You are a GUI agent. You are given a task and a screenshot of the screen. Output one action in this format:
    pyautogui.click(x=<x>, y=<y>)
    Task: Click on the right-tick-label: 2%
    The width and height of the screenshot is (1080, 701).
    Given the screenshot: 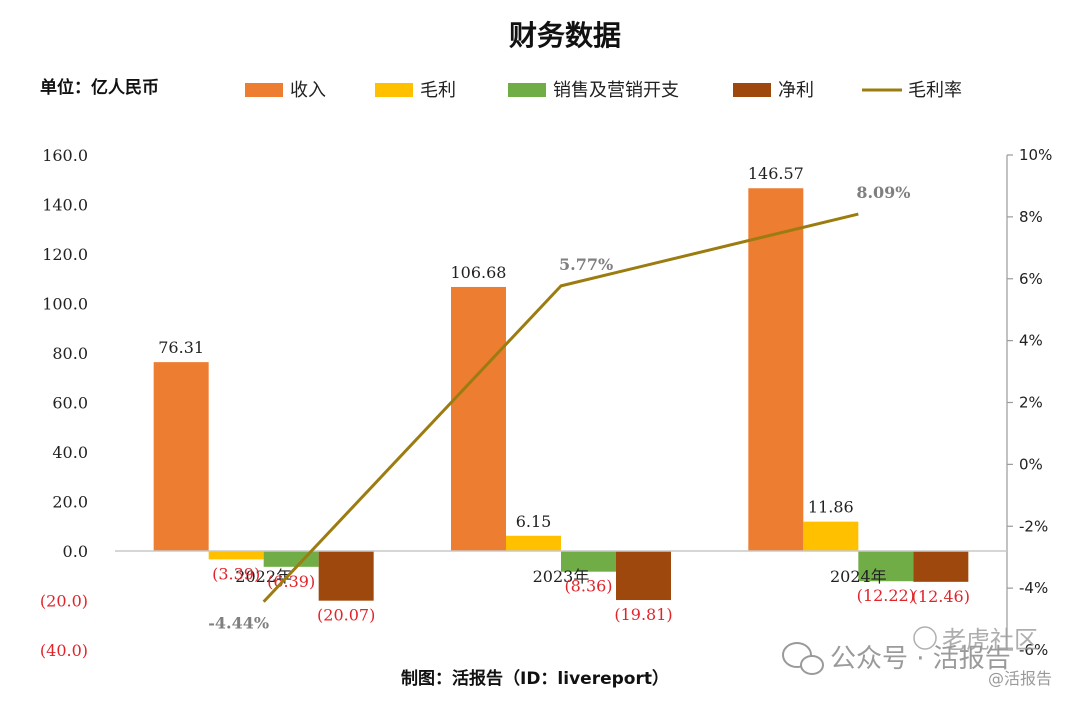 What is the action you would take?
    pyautogui.click(x=1031, y=403)
    